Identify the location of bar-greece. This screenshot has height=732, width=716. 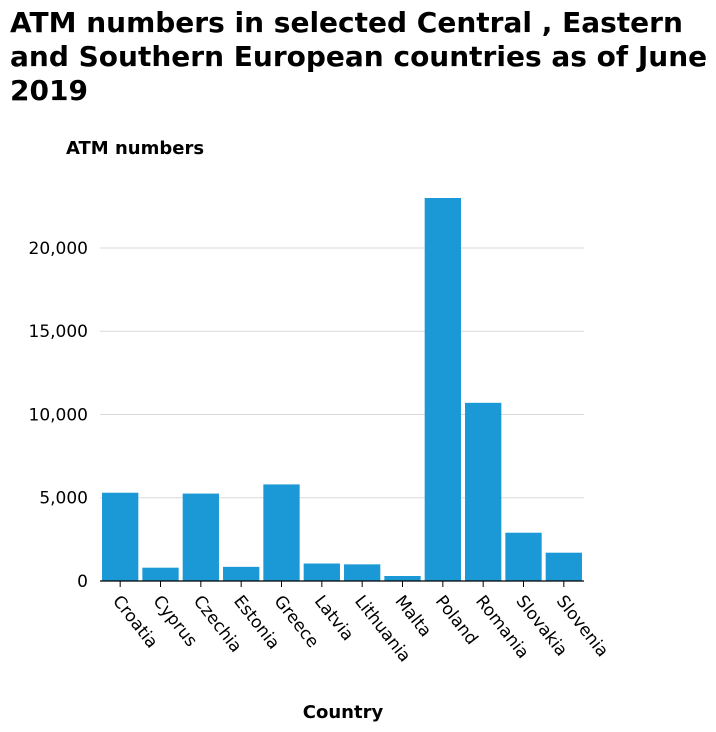
(281, 532).